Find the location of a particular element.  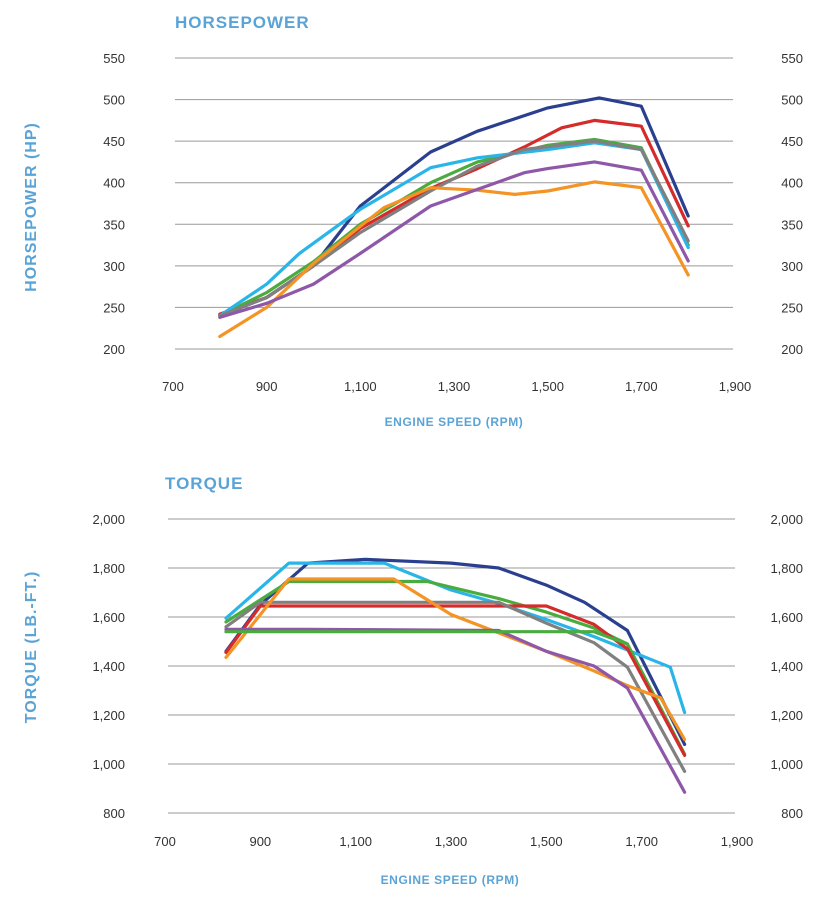

tq-x-tick-labels: 700 900 1,100 1,300 1,500 1,700 1,900 is located at coordinates (453, 841).